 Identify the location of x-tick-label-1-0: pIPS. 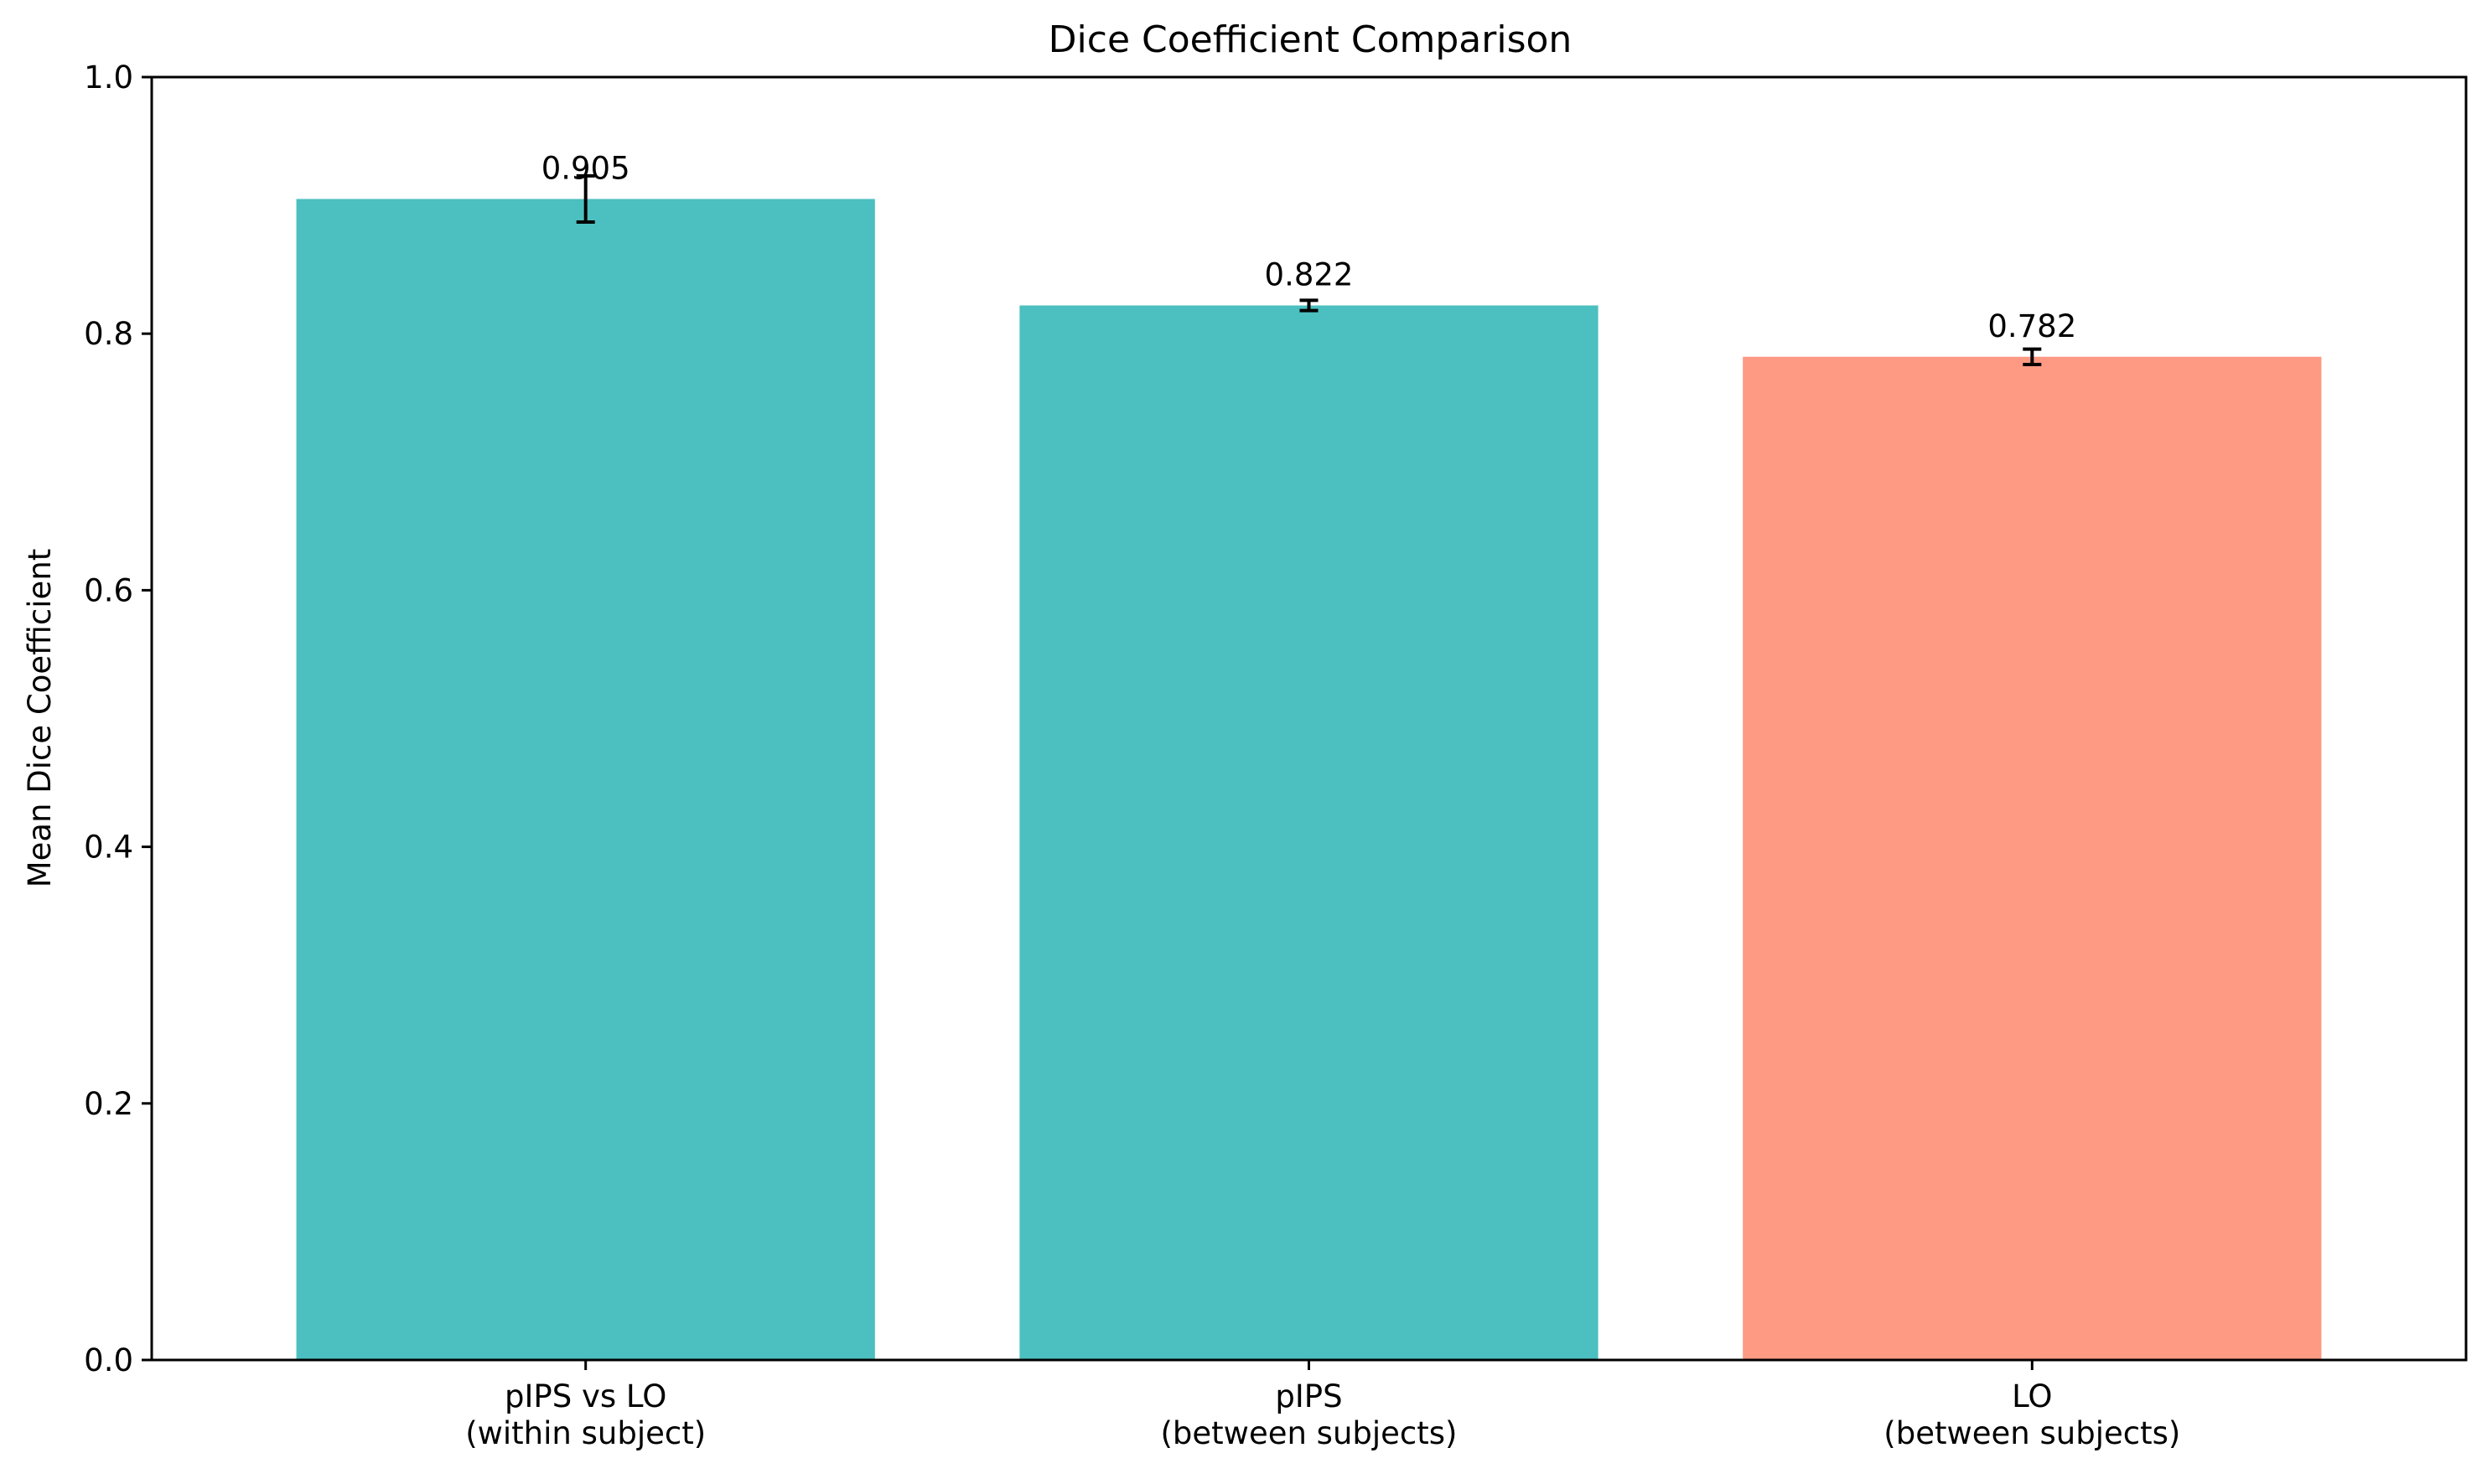
(1308, 1396).